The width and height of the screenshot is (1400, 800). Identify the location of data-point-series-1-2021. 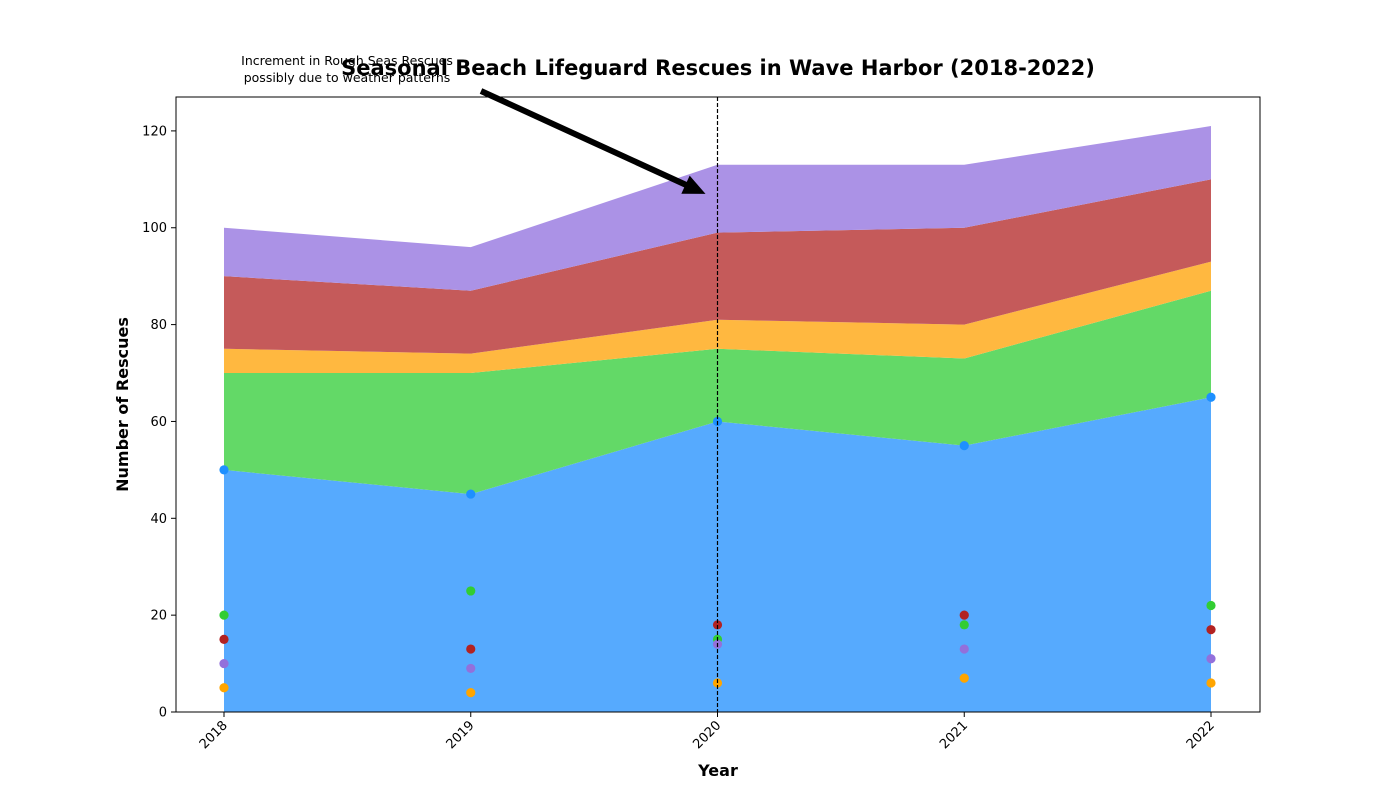
(964, 446).